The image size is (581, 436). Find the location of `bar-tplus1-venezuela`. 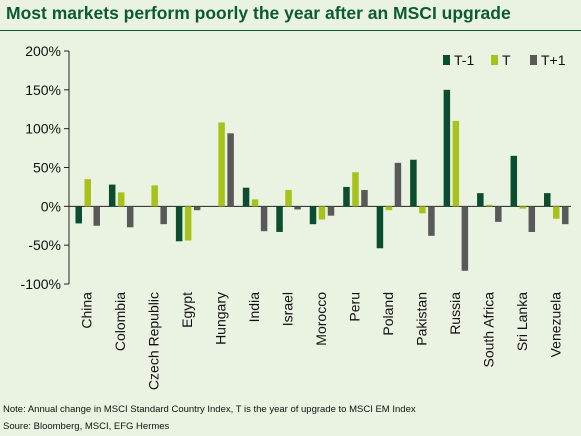

bar-tplus1-venezuela is located at coordinates (565, 215).